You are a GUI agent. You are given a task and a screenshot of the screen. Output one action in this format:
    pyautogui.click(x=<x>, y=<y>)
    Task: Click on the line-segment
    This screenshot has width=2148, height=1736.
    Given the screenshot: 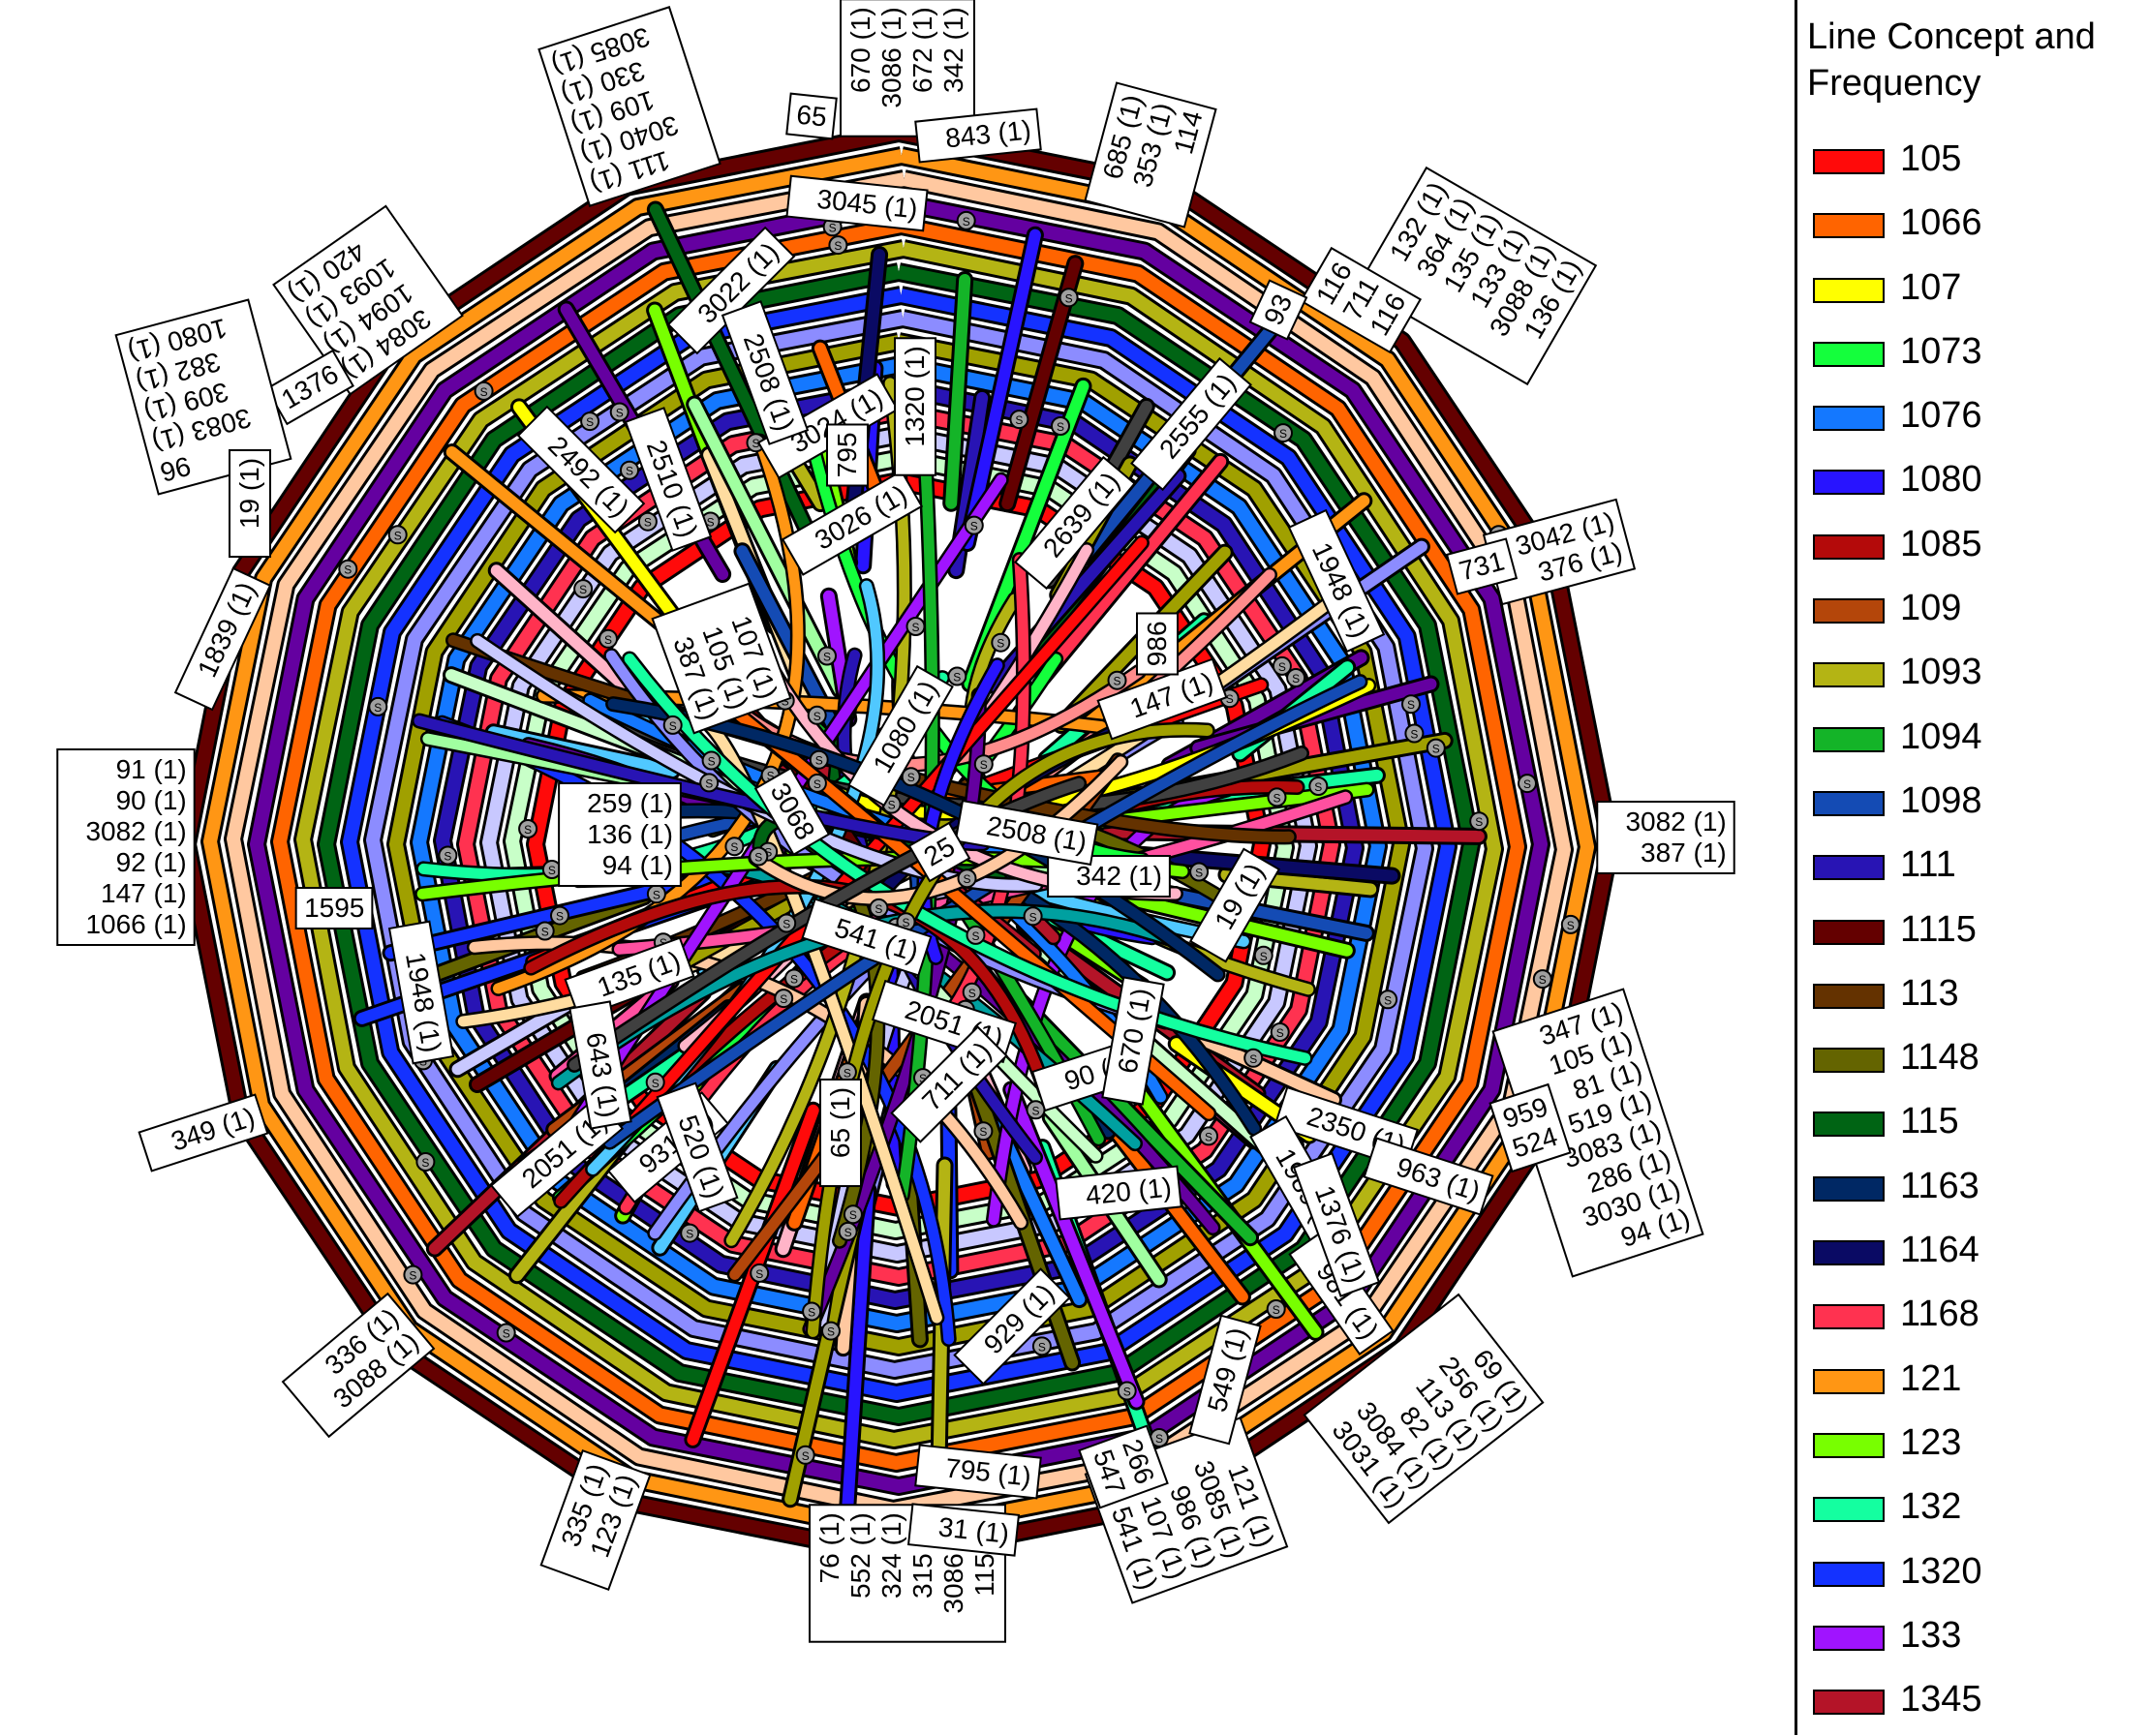 What is the action you would take?
    pyautogui.click(x=958, y=391)
    